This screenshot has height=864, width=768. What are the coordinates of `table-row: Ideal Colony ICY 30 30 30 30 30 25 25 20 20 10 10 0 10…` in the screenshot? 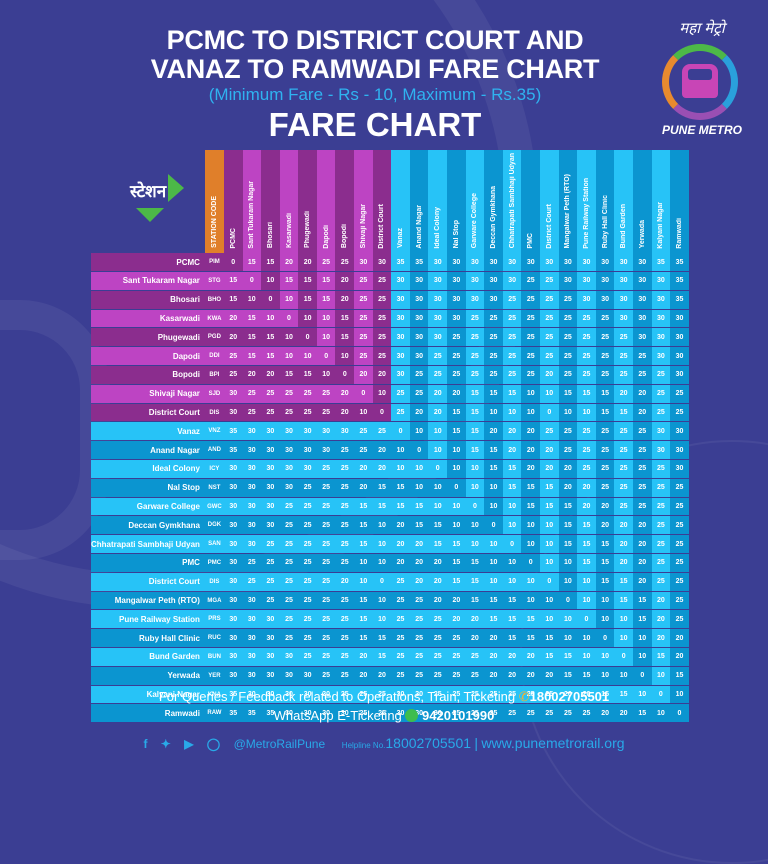 It's located at (390, 469).